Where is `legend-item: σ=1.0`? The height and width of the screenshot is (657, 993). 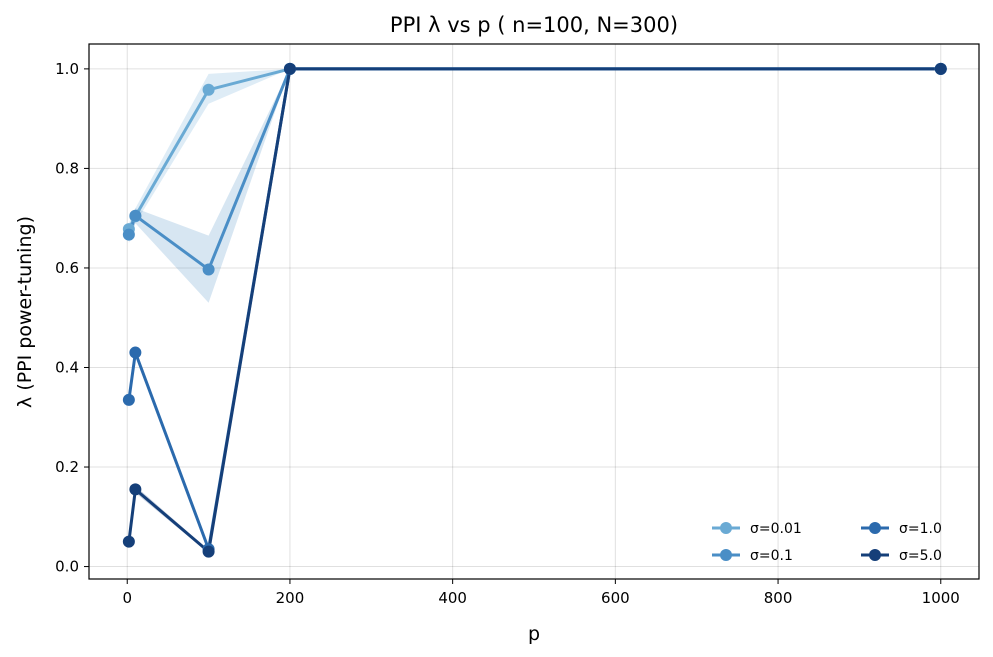 legend-item: σ=1.0 is located at coordinates (901, 529).